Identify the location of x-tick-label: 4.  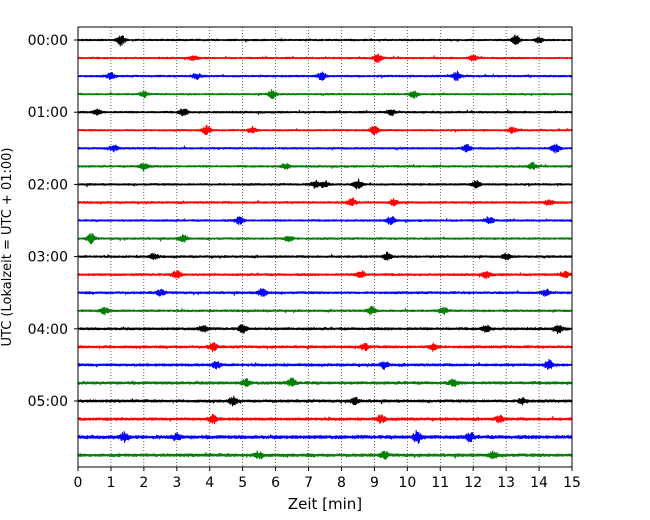
(209, 483).